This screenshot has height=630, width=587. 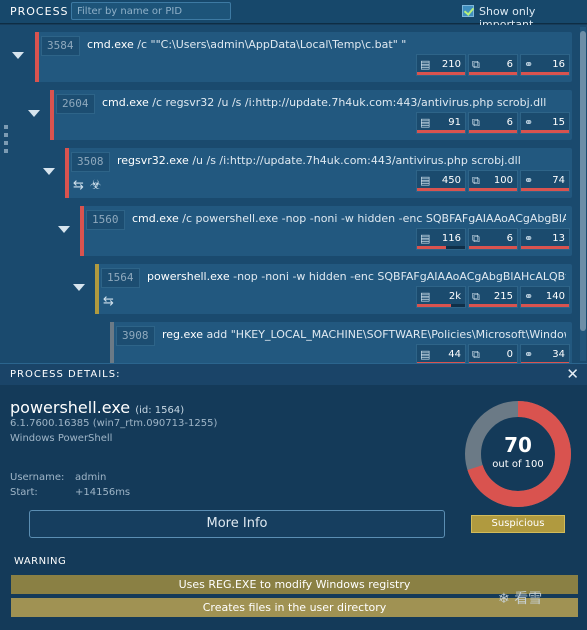 What do you see at coordinates (441, 297) in the screenshot?
I see `files-stat: ▤ 2k` at bounding box center [441, 297].